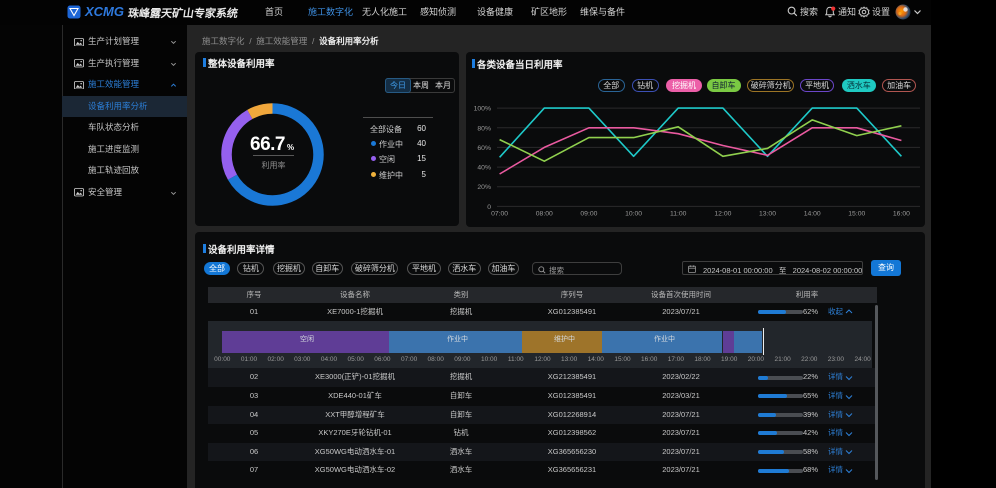 The height and width of the screenshot is (488, 996). What do you see at coordinates (482, 109) in the screenshot?
I see `svg-text: 100%` at bounding box center [482, 109].